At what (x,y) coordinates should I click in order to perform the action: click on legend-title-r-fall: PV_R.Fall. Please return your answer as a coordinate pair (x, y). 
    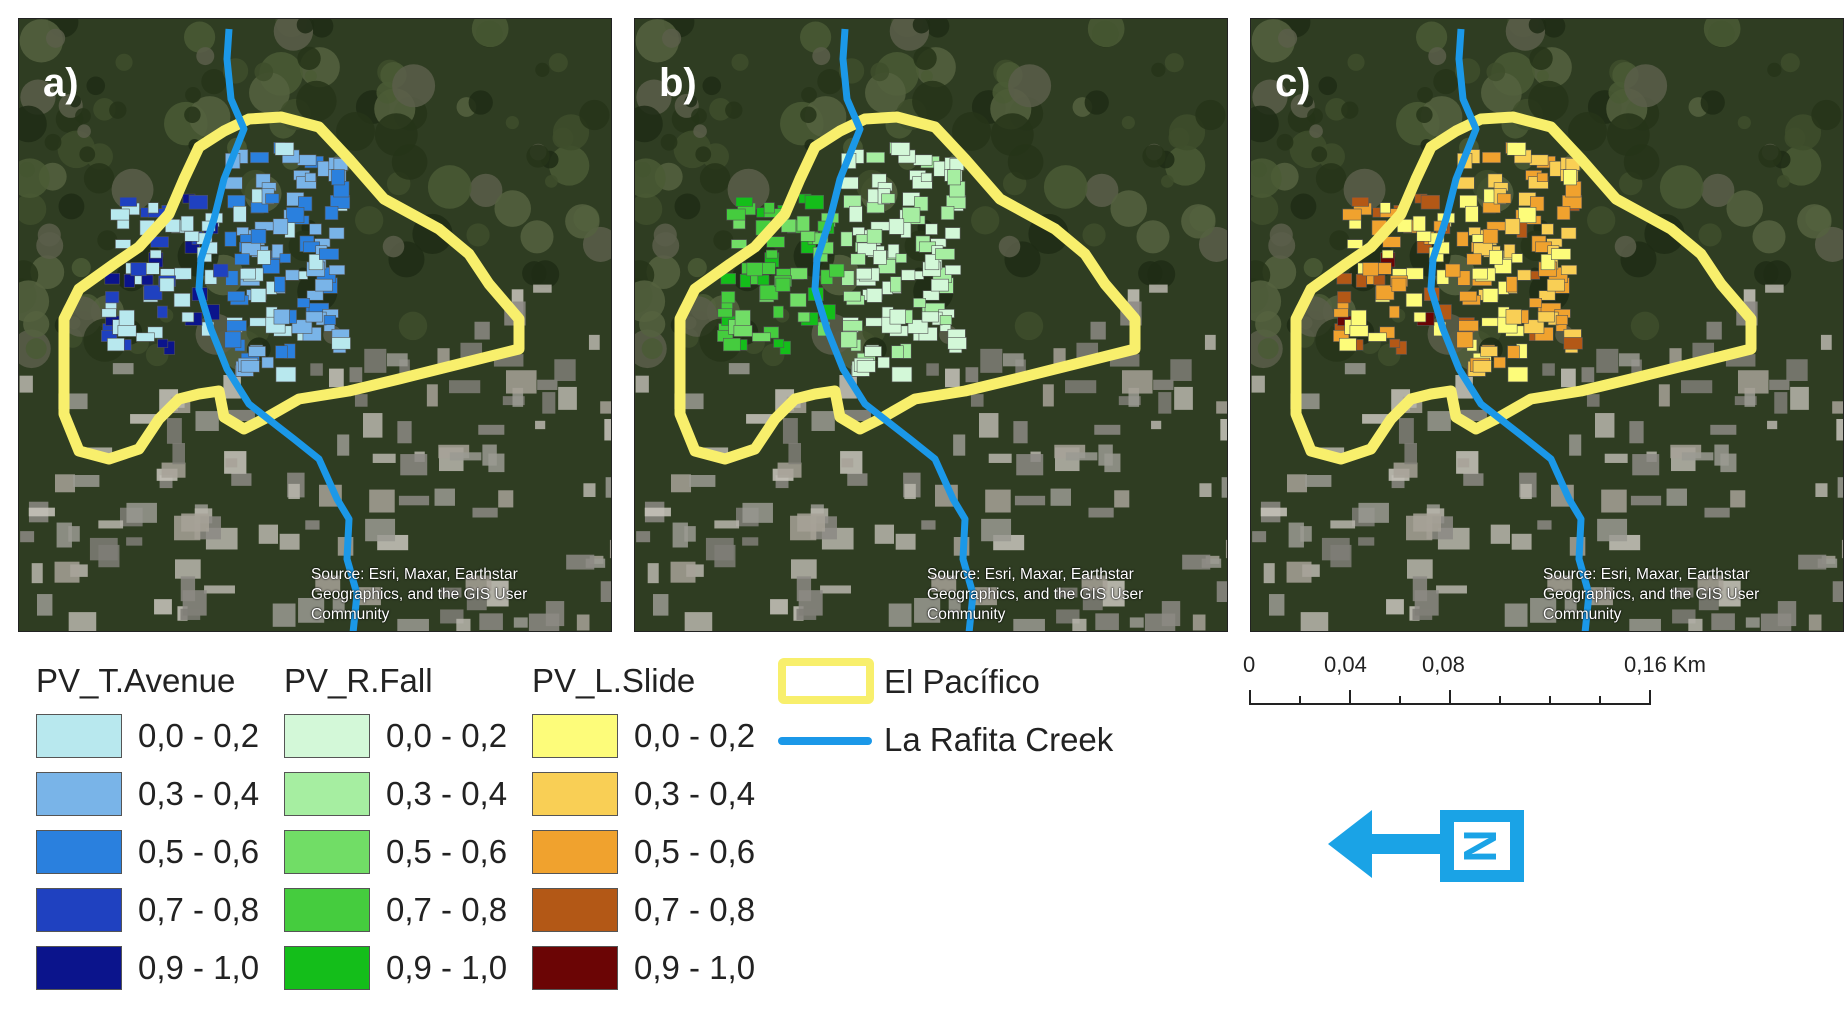
    Looking at the image, I should click on (358, 680).